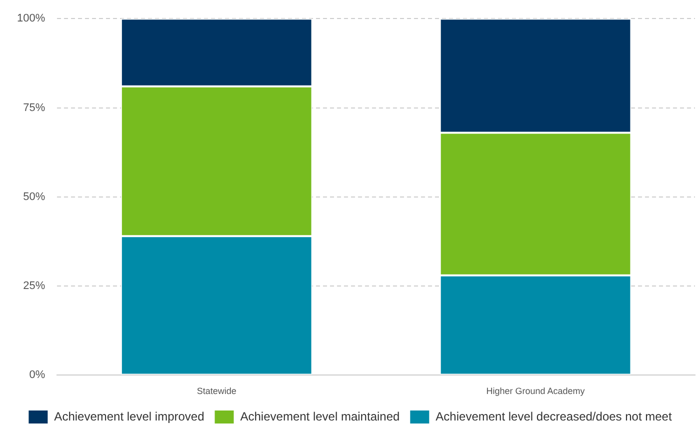 The image size is (699, 438). Describe the element at coordinates (34, 108) in the screenshot. I see `y-tick-label: 75%` at that location.